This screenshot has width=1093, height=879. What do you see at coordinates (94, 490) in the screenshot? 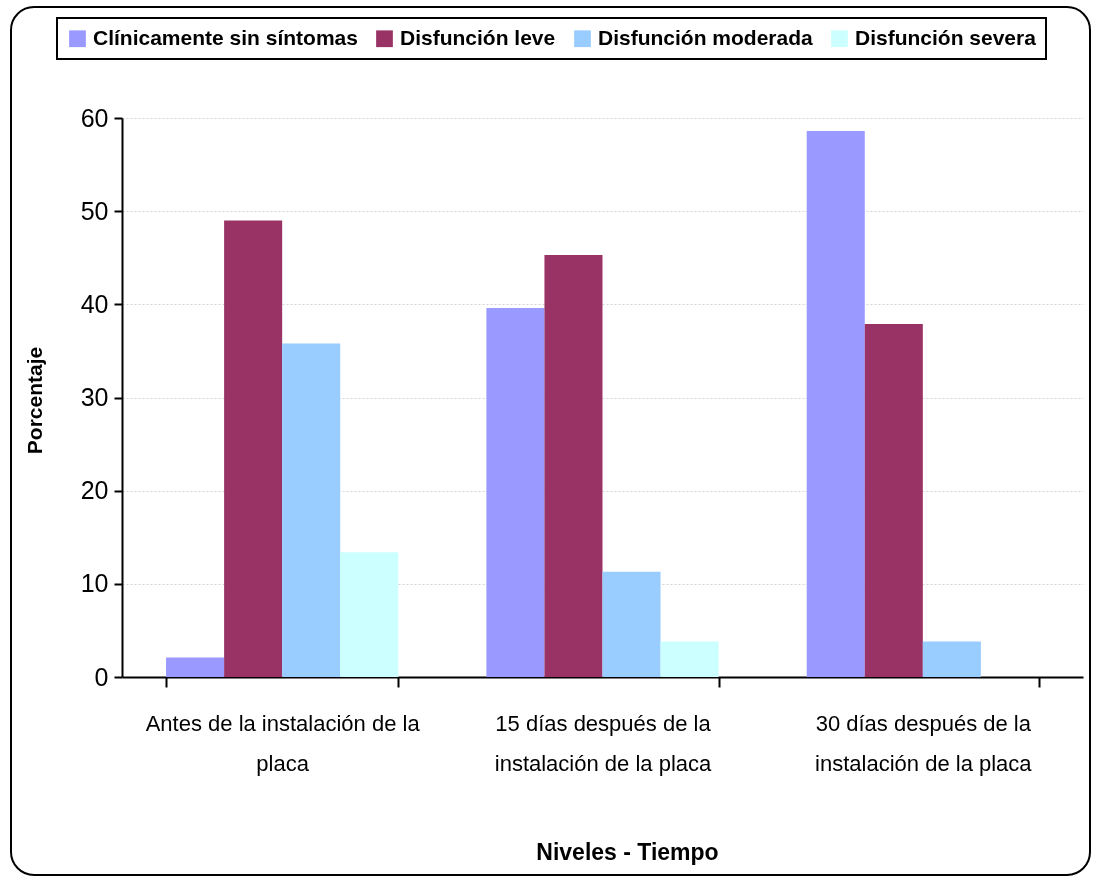
I see `y-tick-label: 20` at bounding box center [94, 490].